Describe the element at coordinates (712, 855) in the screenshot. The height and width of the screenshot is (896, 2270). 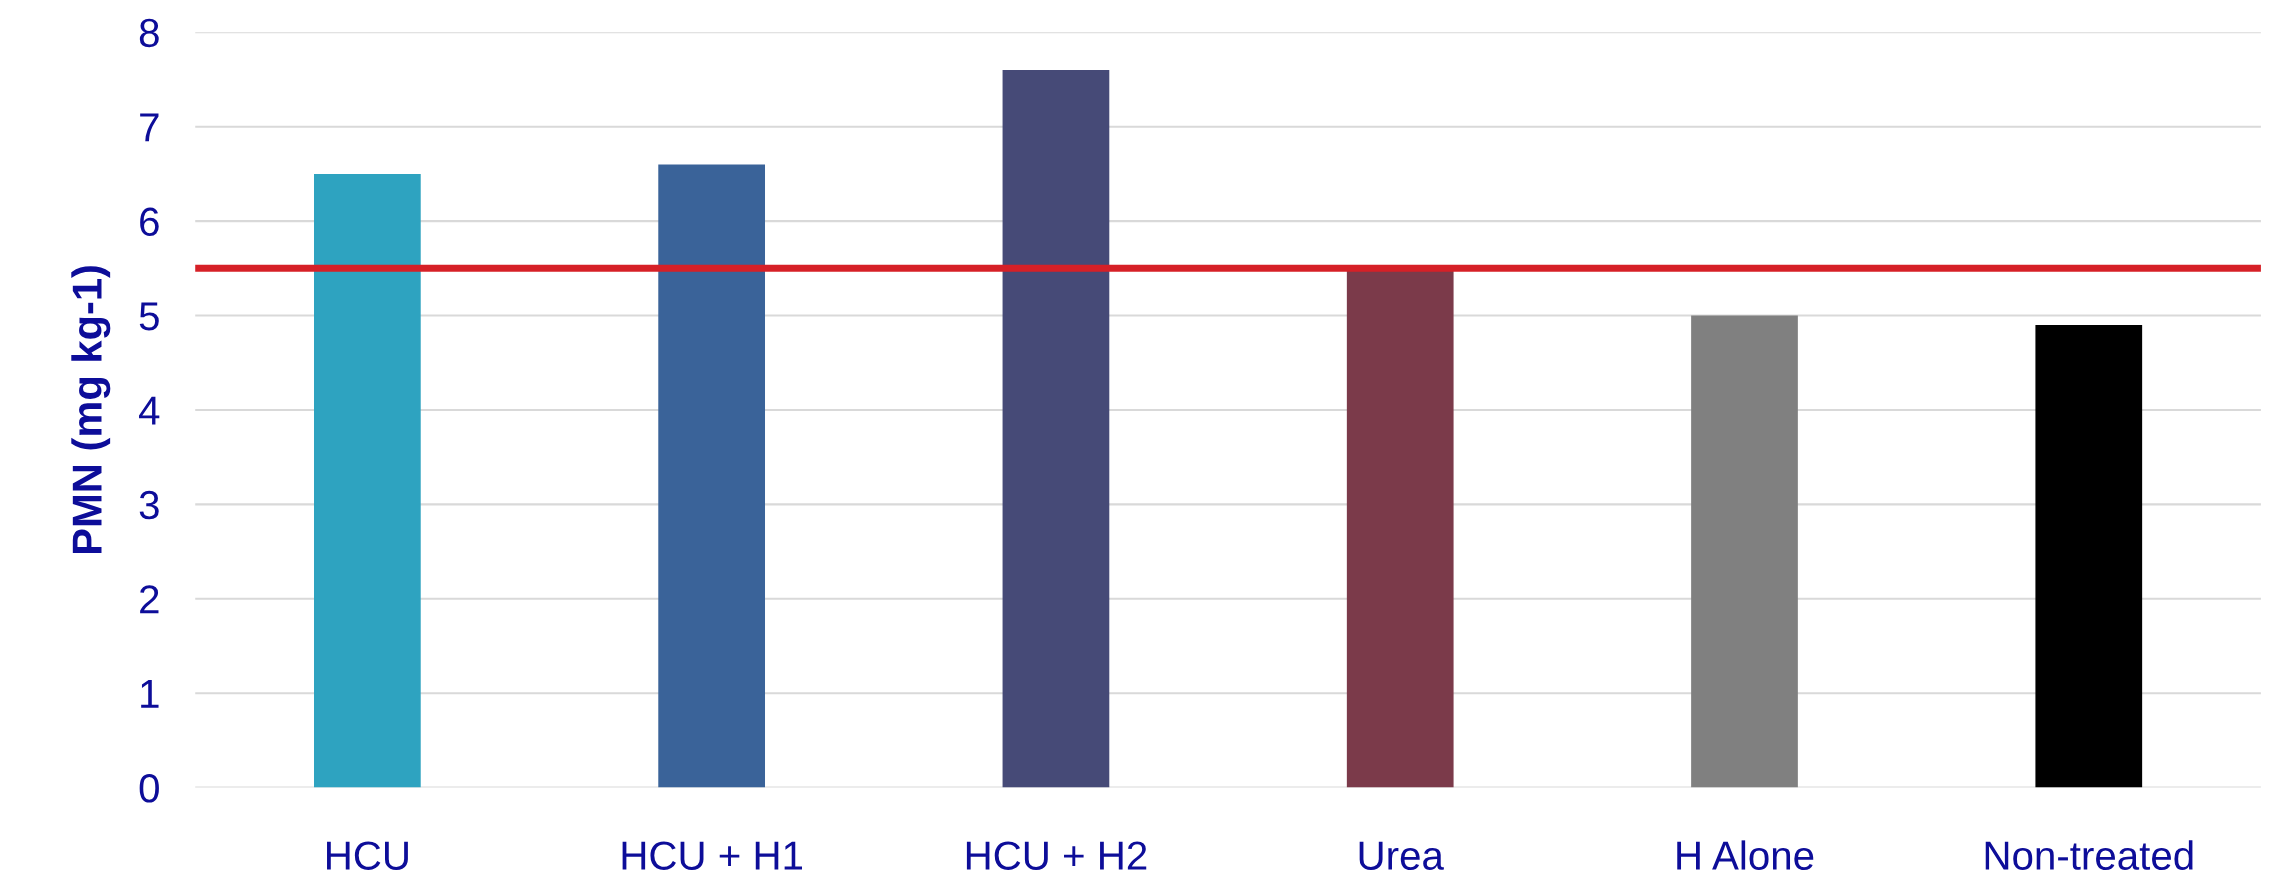
I see `x-tick-label: HCU + H1` at that location.